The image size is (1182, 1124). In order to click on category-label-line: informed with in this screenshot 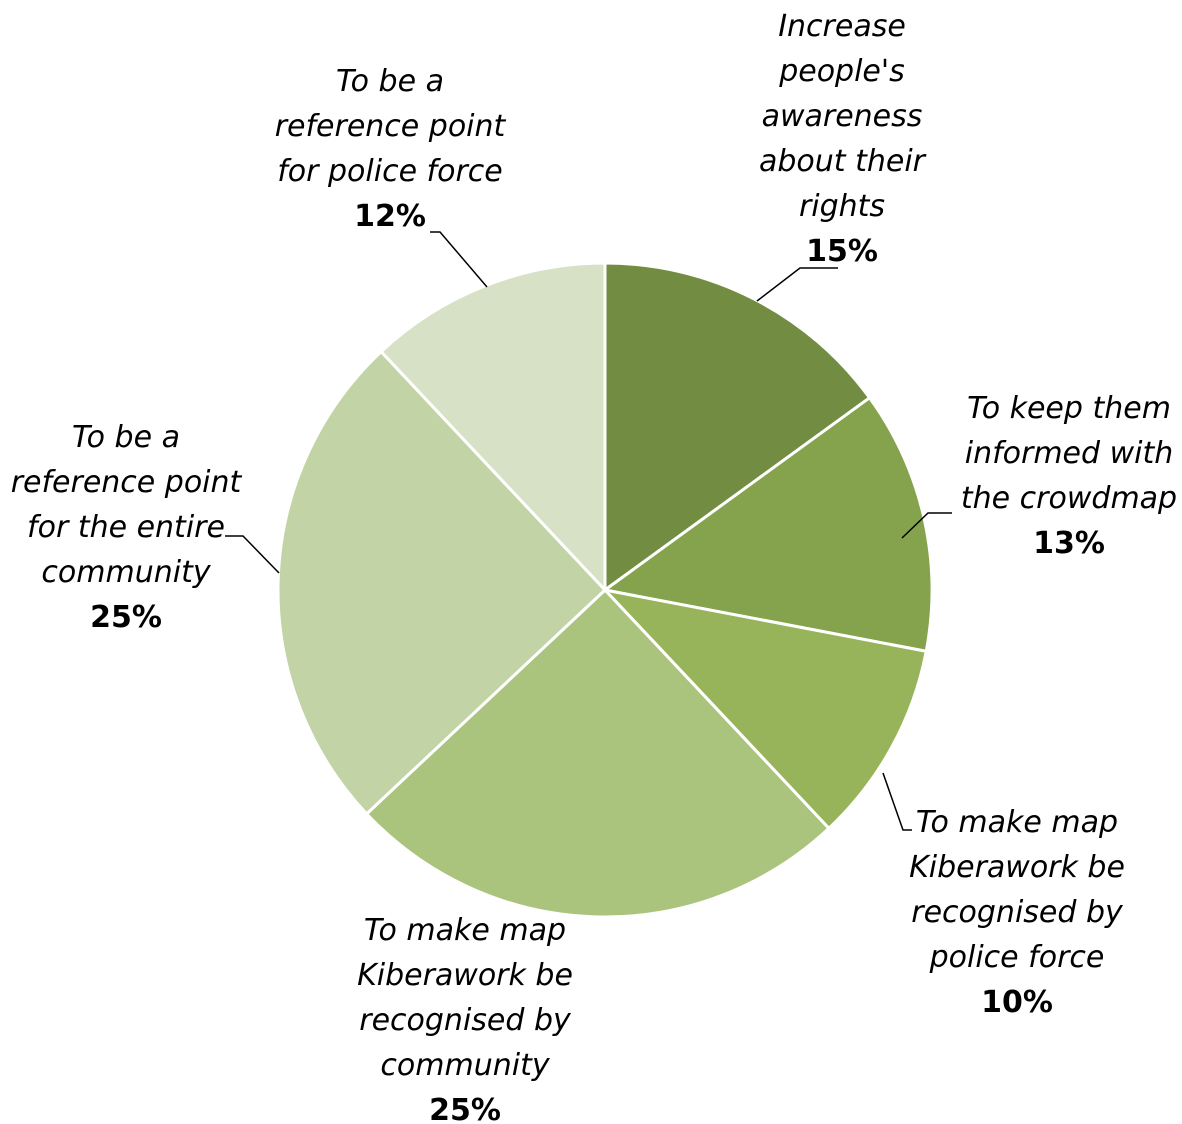, I will do `click(1069, 453)`.